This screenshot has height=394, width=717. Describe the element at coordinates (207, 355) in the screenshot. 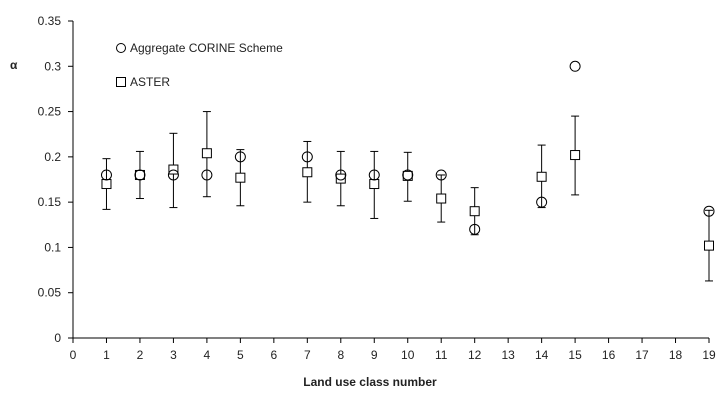

I see `x-tick-label: 4` at that location.